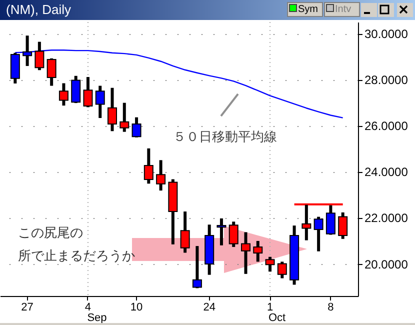  Describe the element at coordinates (386, 264) in the screenshot. I see `y-tick-label: 20.0000` at that location.